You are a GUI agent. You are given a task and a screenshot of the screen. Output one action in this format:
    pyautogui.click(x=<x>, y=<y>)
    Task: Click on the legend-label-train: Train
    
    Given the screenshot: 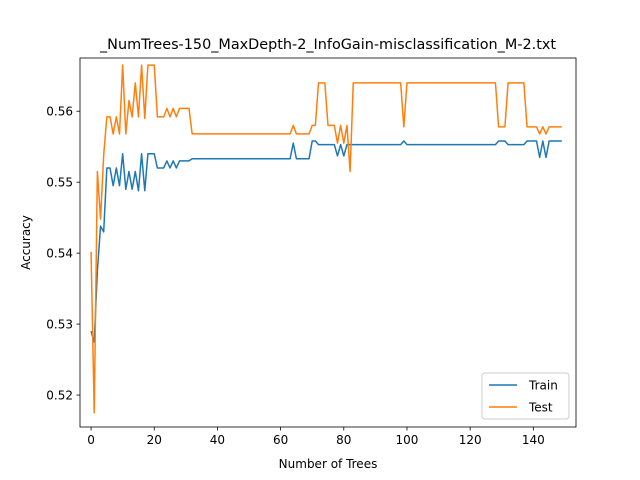 What is the action you would take?
    pyautogui.click(x=543, y=386)
    